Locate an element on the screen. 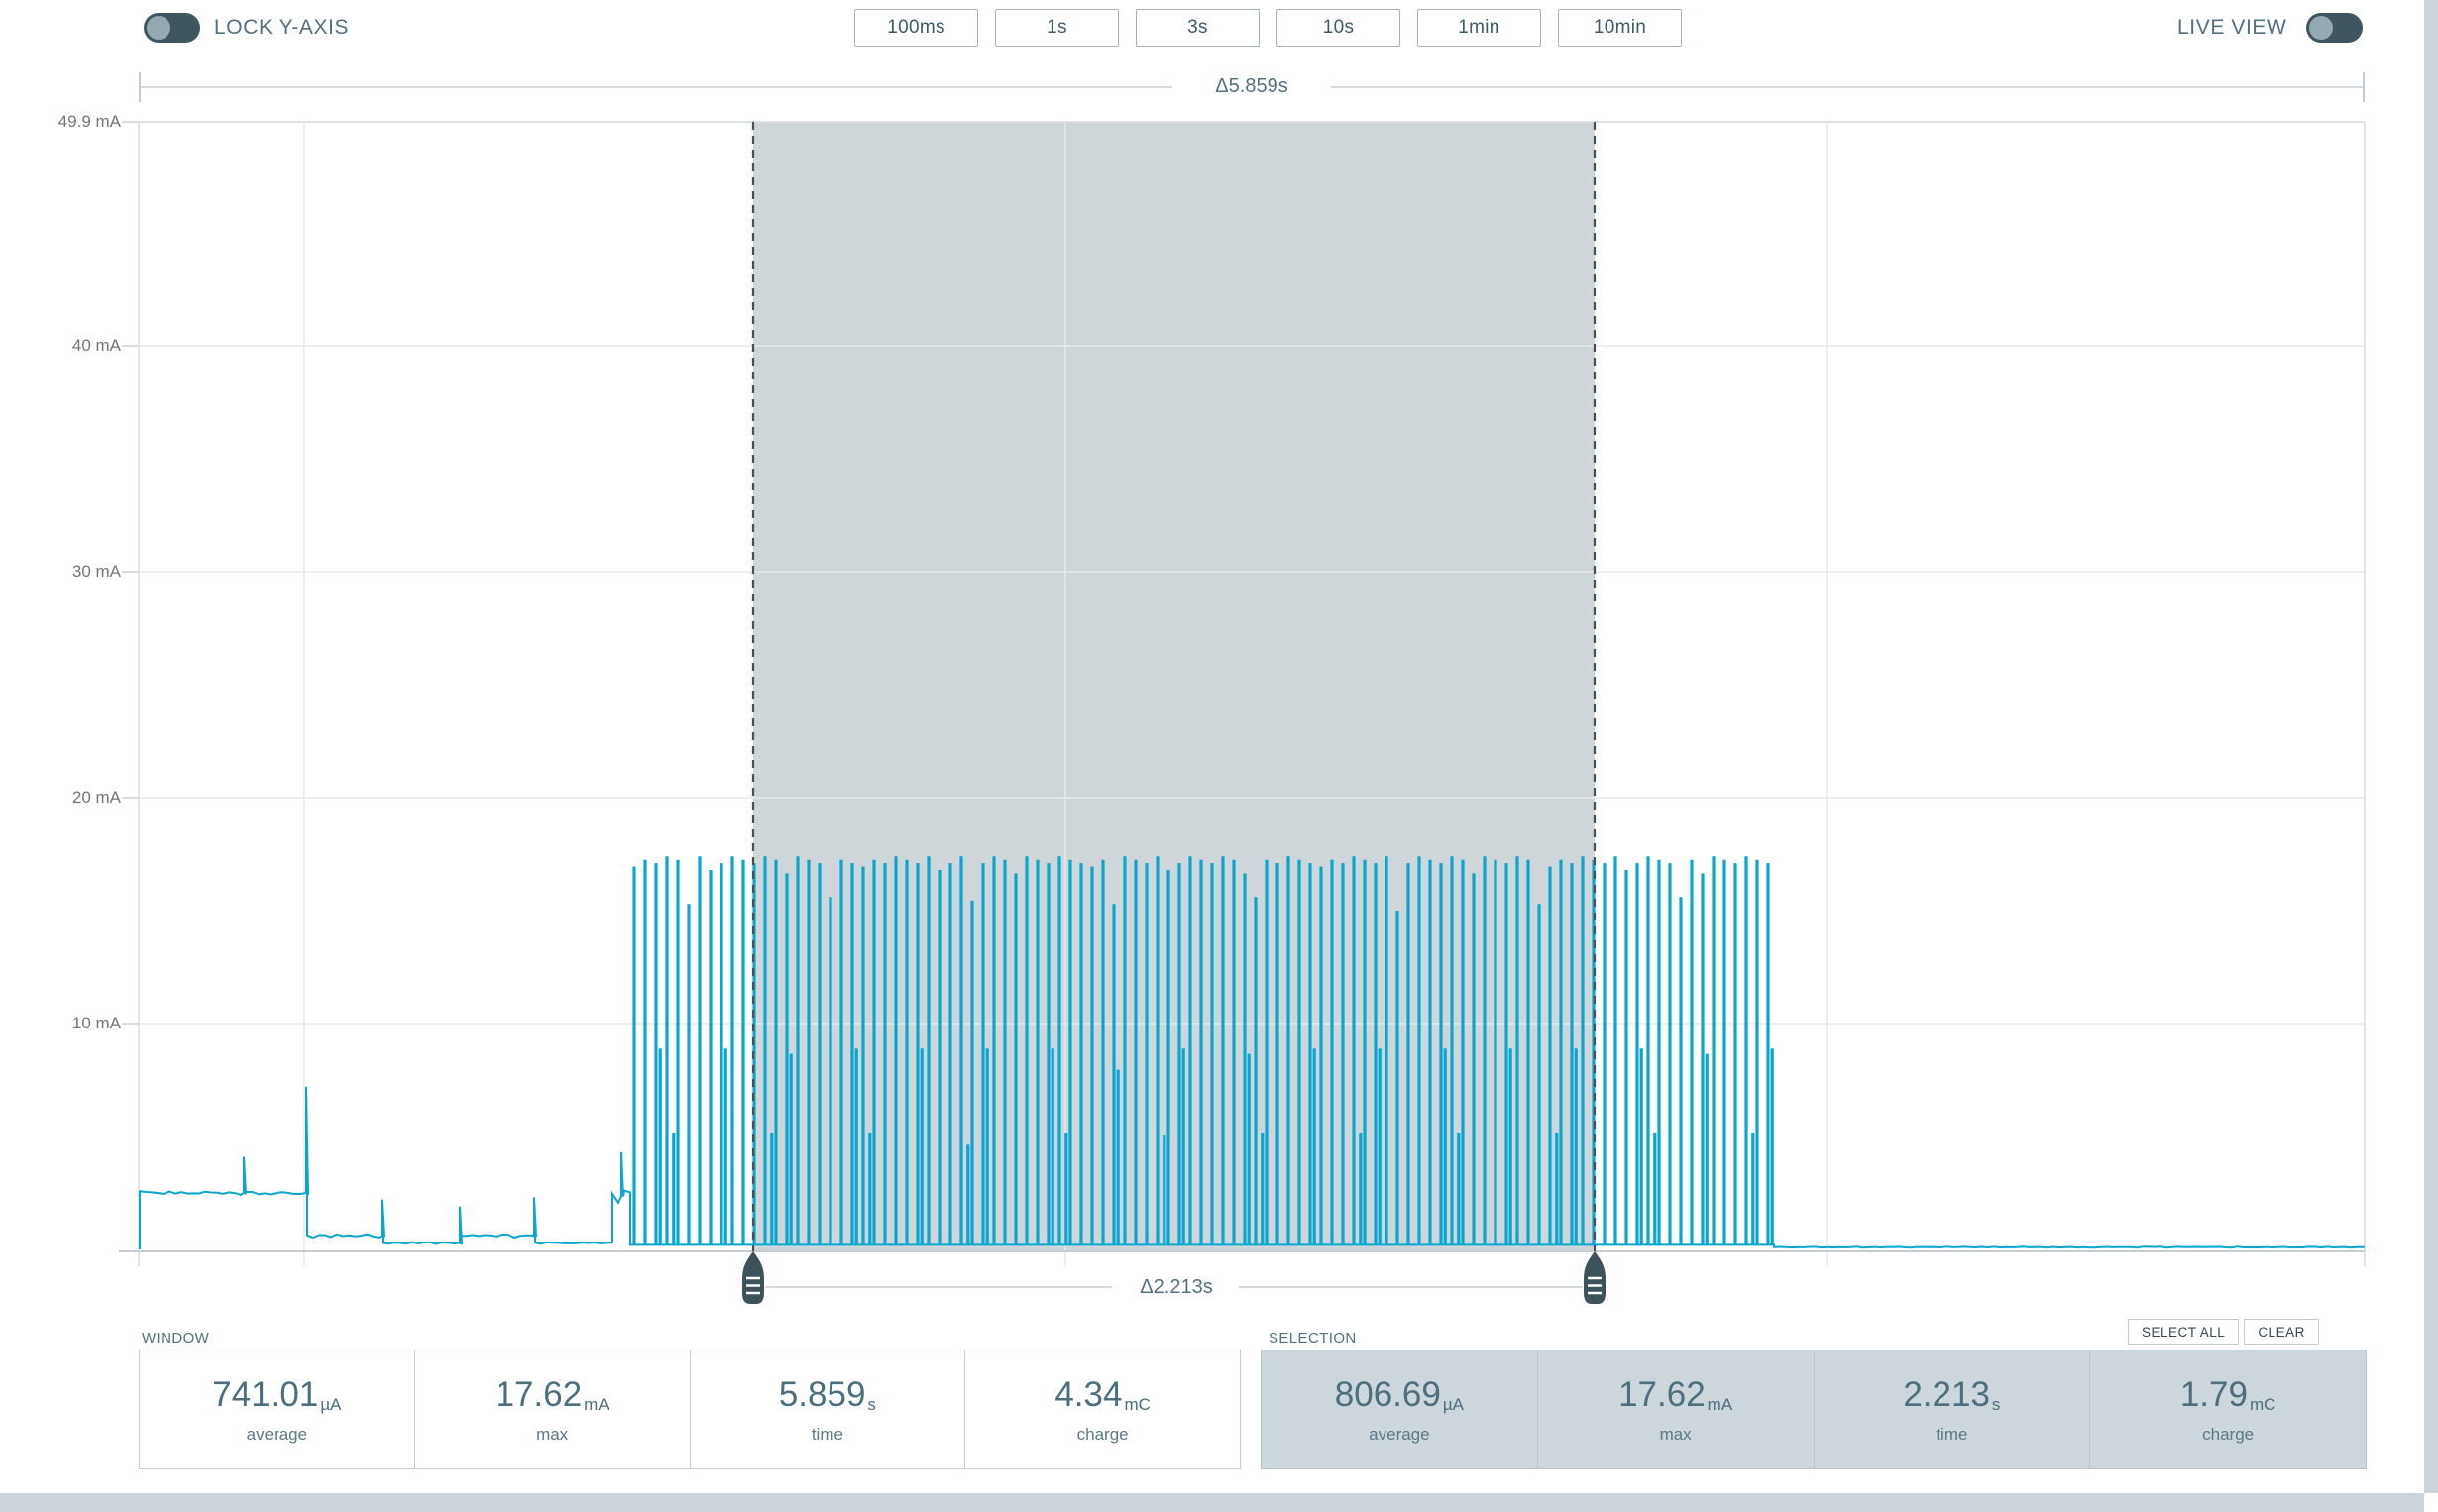  window-stats-title: WINDOW is located at coordinates (176, 1338).